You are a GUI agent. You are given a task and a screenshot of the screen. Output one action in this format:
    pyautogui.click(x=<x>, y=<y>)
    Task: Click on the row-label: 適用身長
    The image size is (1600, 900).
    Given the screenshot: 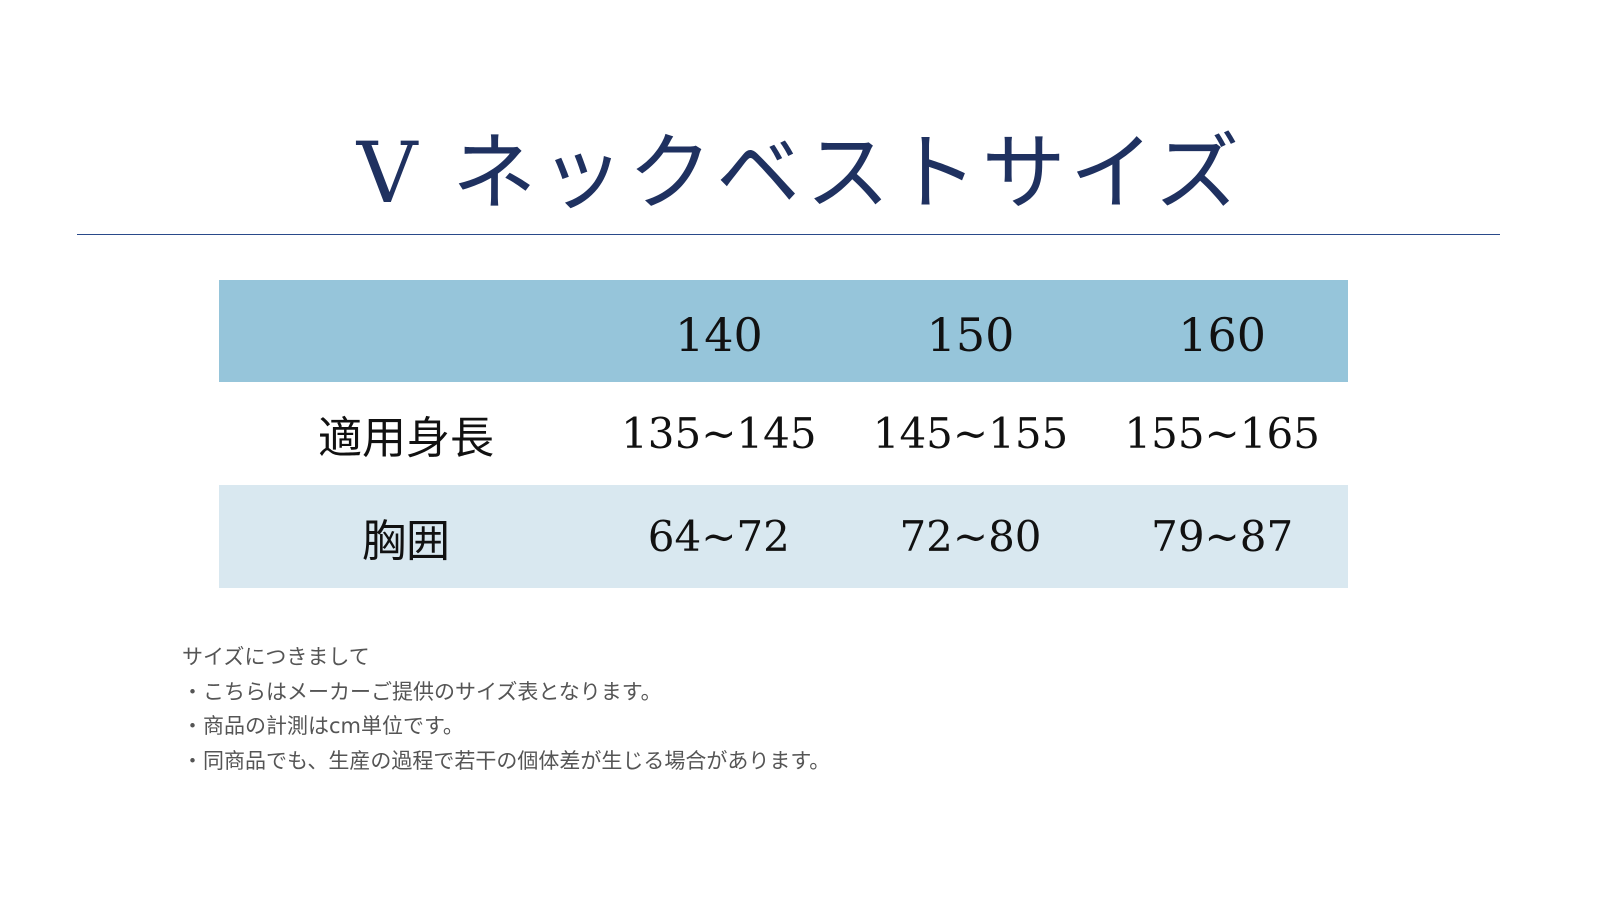 What is the action you would take?
    pyautogui.click(x=406, y=438)
    